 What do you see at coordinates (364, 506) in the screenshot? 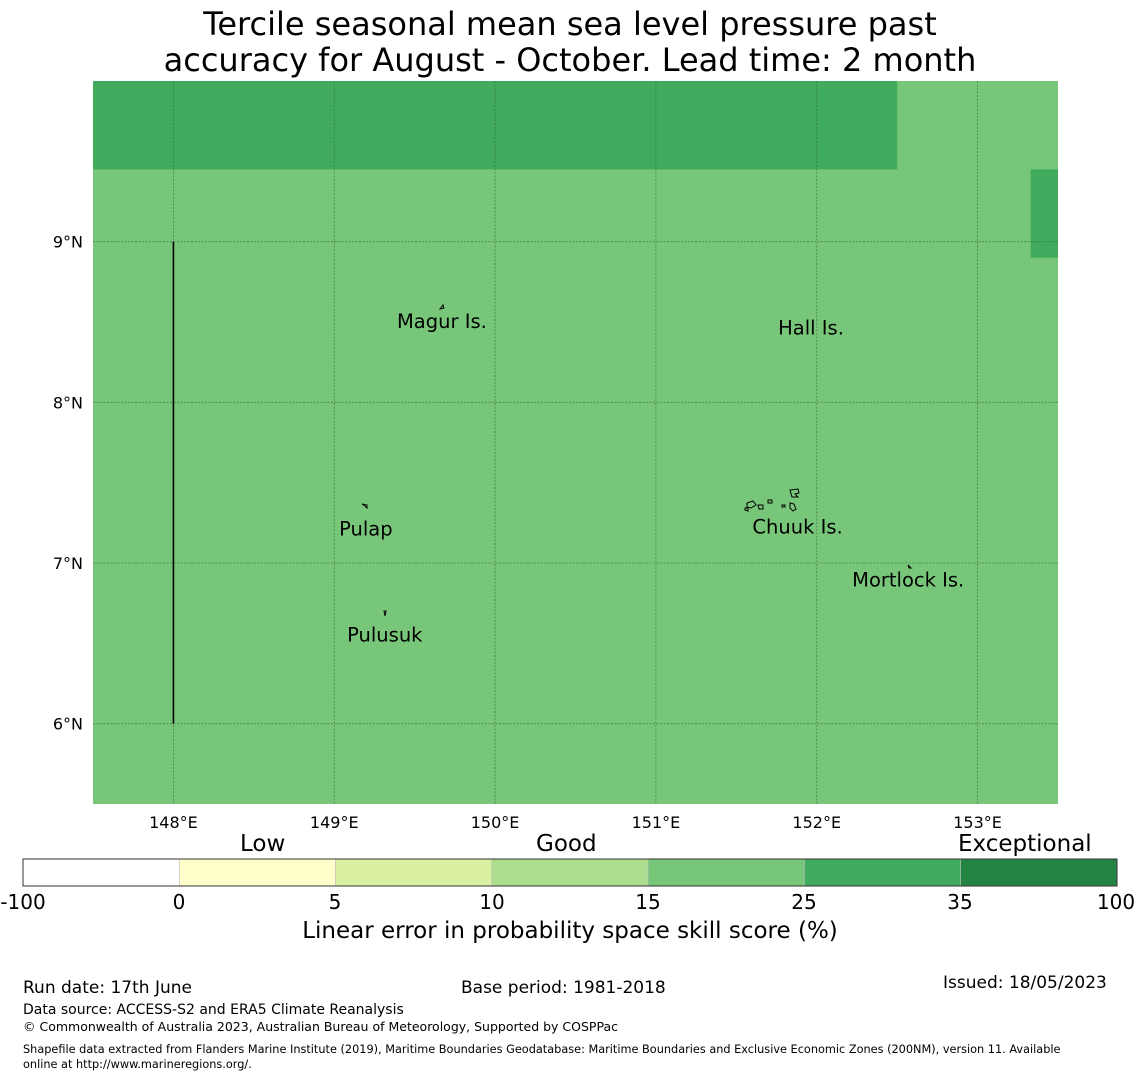
I see `pulap-island-outline` at bounding box center [364, 506].